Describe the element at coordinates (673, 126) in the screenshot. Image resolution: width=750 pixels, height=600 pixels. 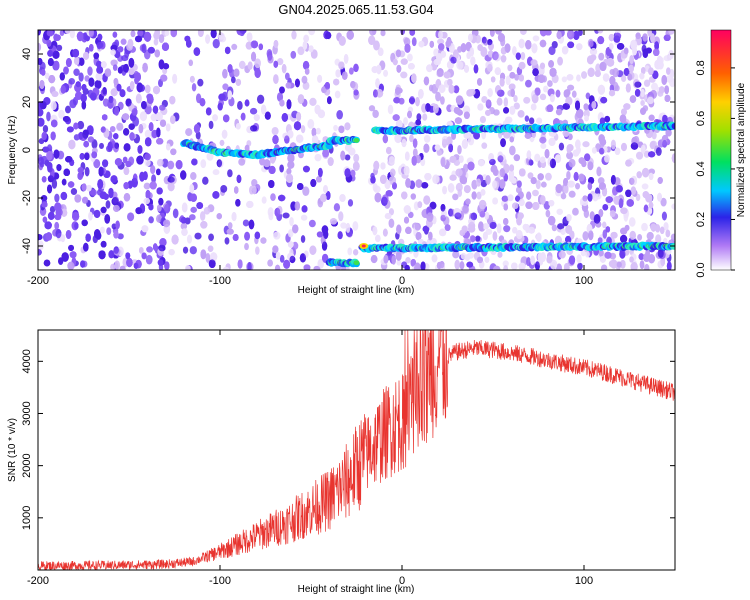
I see `spectral-line-cell` at that location.